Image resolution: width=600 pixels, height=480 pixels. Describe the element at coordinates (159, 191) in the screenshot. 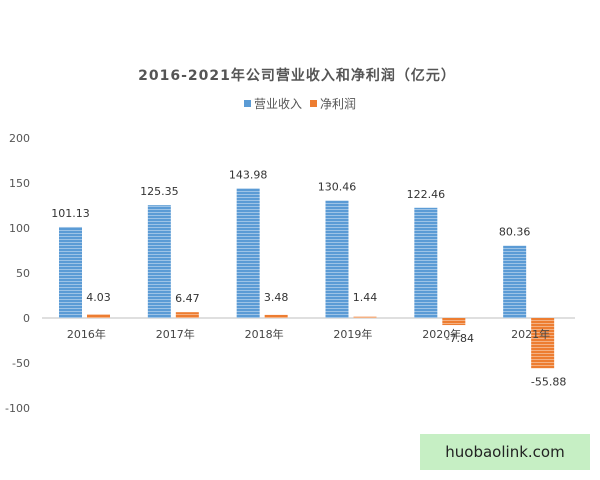

I see `data-label-revenue-2: 125.35` at that location.